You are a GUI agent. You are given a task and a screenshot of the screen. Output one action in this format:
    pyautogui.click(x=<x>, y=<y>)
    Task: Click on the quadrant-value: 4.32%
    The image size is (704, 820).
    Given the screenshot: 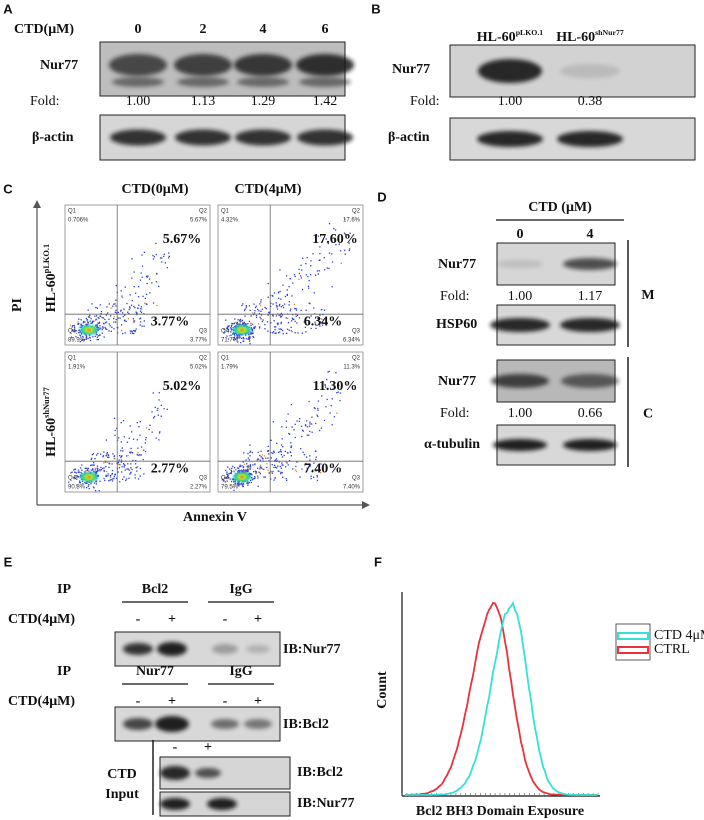 What is the action you would take?
    pyautogui.click(x=230, y=221)
    